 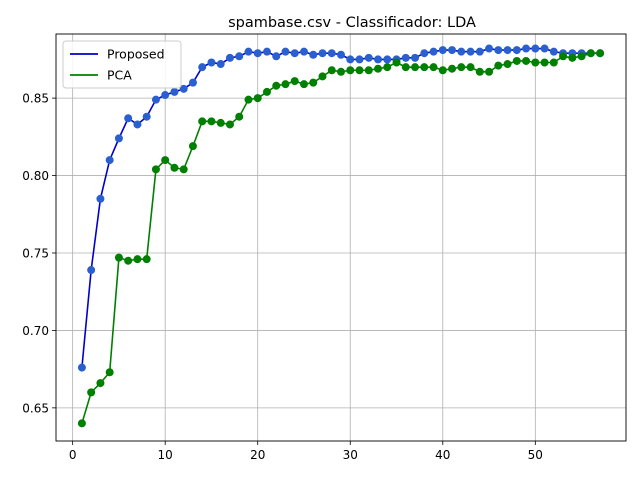 What do you see at coordinates (35, 331) in the screenshot?
I see `y-tick-label: 0.70` at bounding box center [35, 331].